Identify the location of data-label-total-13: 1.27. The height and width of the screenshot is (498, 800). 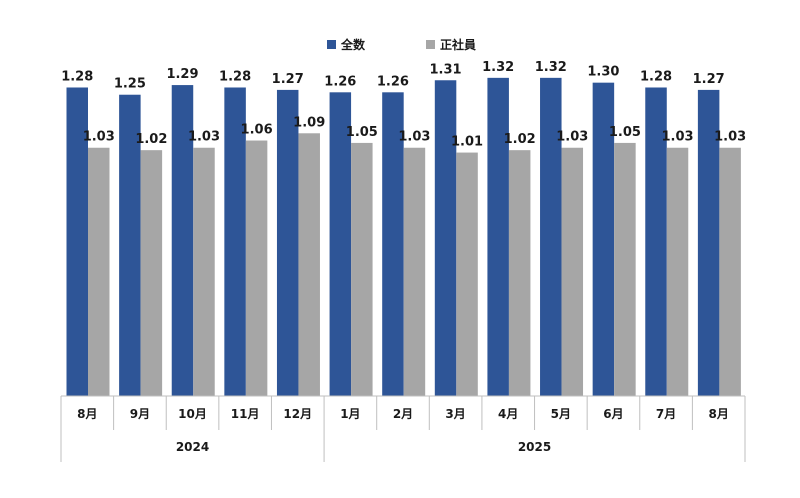
(709, 79).